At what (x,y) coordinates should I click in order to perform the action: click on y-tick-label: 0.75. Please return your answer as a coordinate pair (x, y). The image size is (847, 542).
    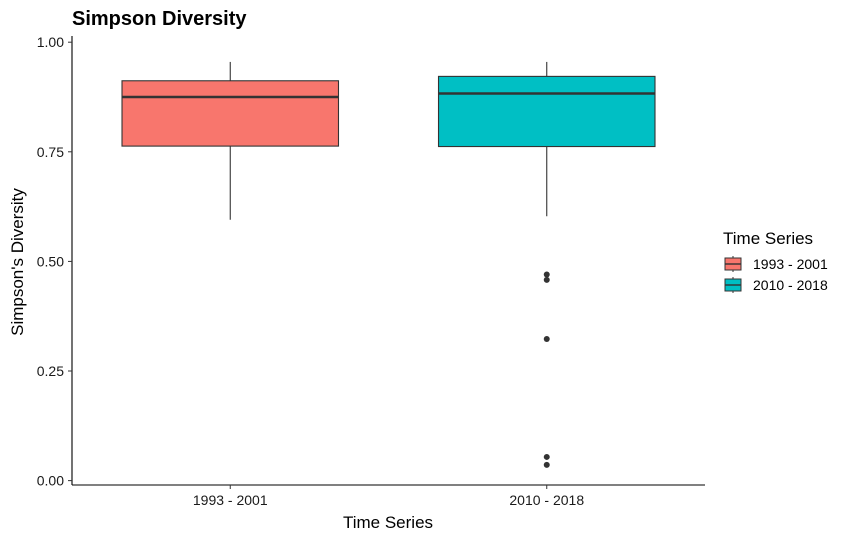
    Looking at the image, I should click on (50, 152).